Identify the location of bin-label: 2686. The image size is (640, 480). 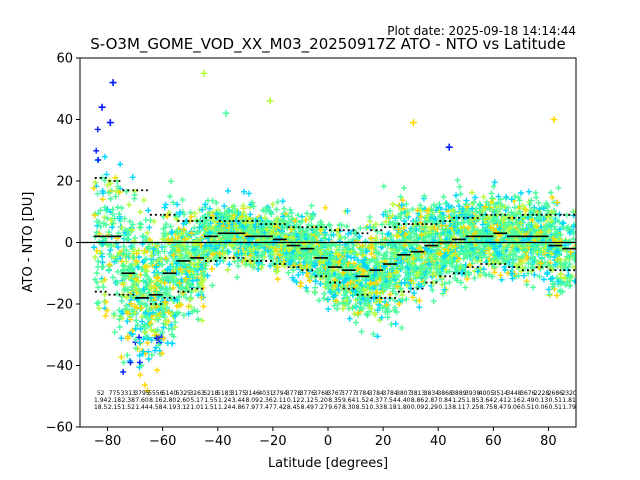
(555, 393).